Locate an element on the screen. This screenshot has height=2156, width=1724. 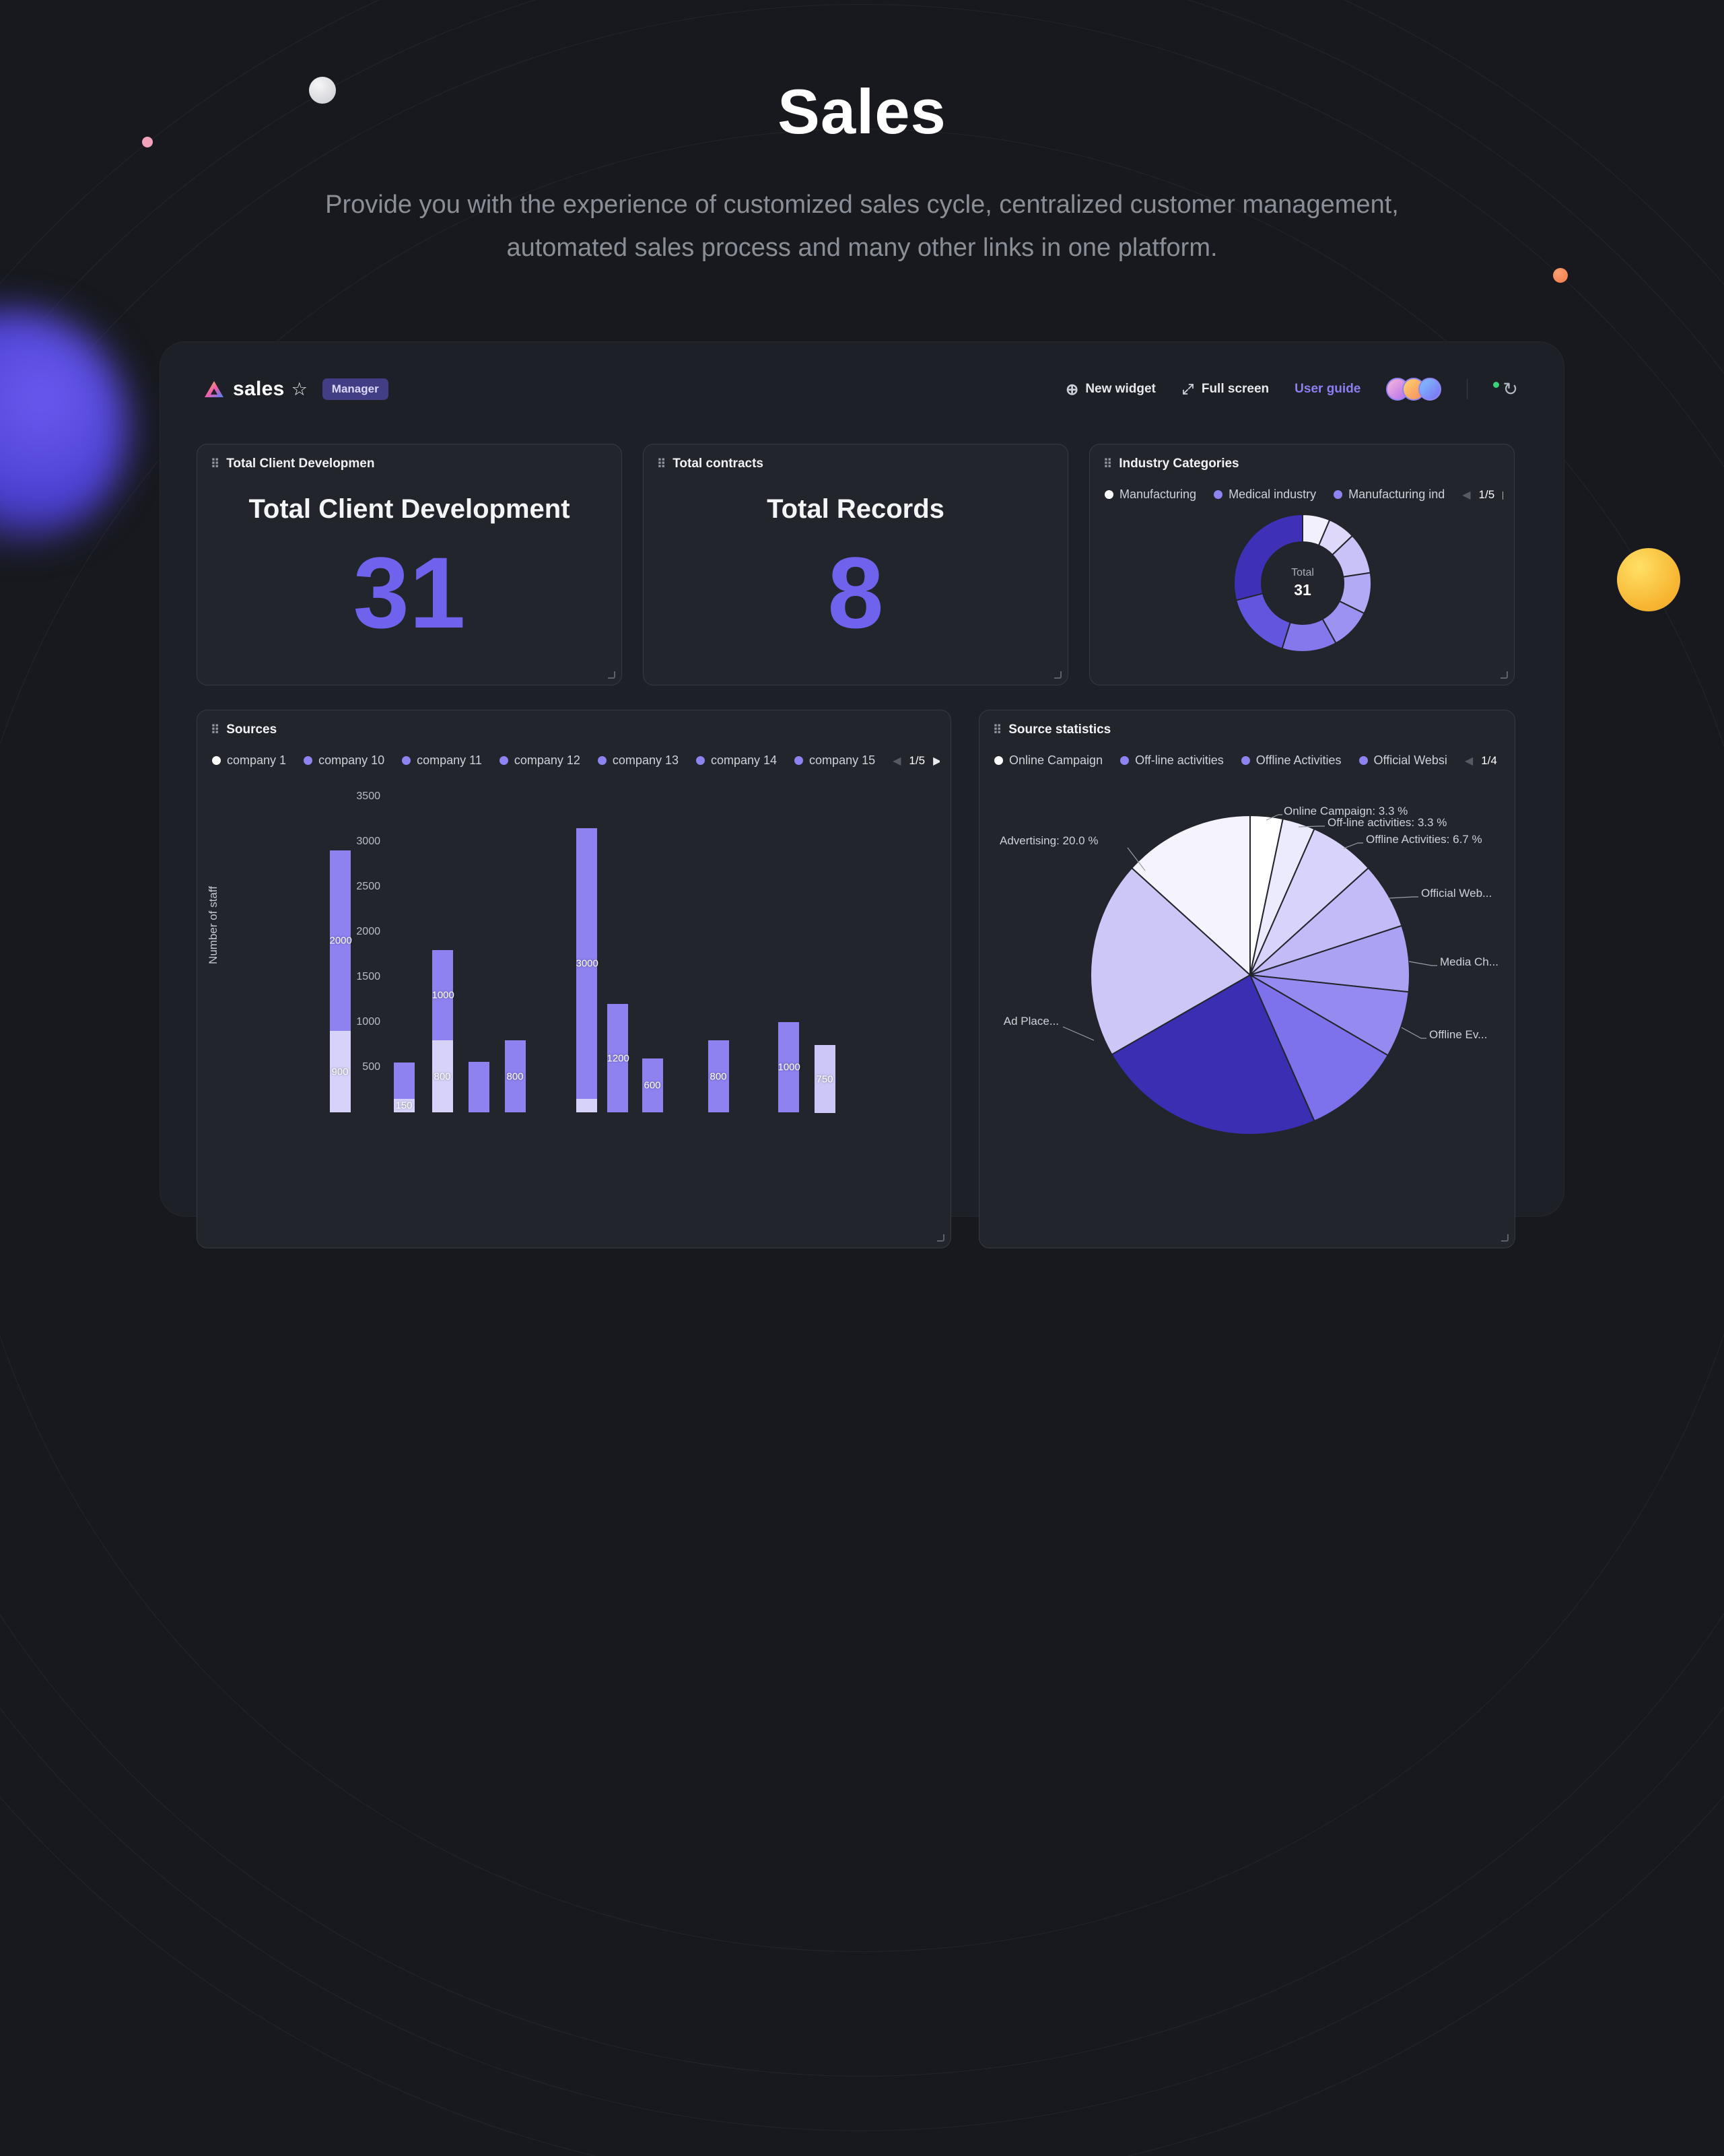
avatar-group is located at coordinates (1414, 389).